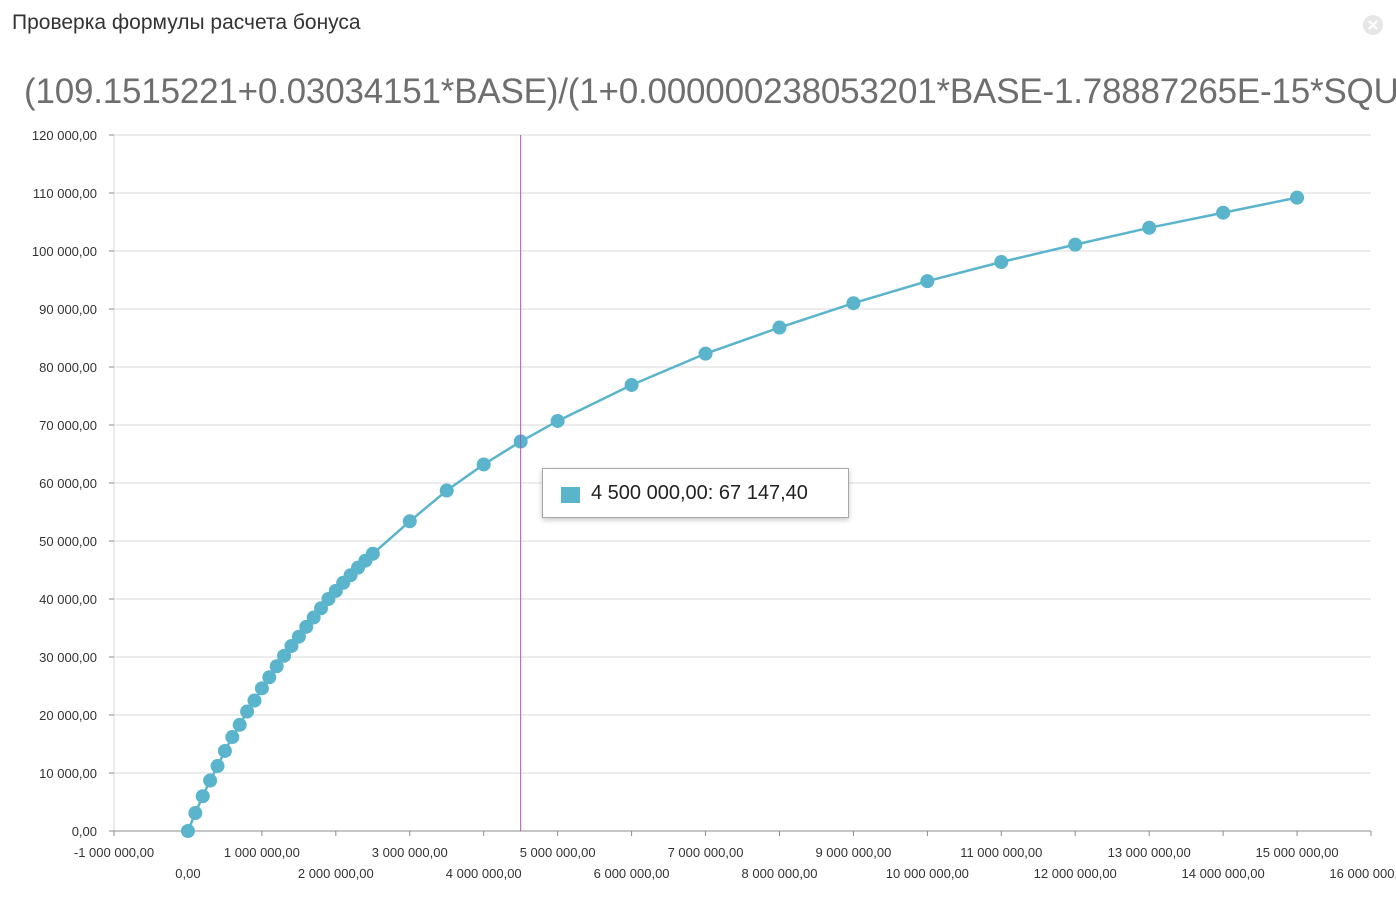 The width and height of the screenshot is (1396, 903). What do you see at coordinates (84, 831) in the screenshot?
I see `y-tick-label: 0,00` at bounding box center [84, 831].